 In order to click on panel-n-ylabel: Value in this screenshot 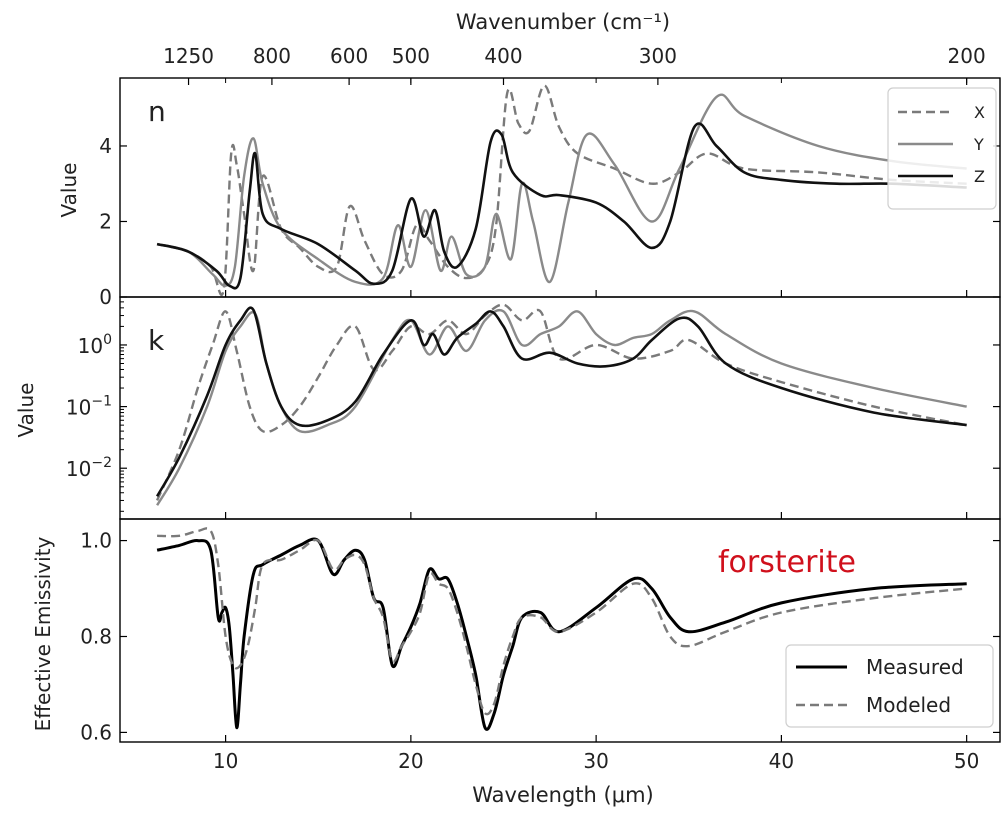, I will do `click(69, 190)`.